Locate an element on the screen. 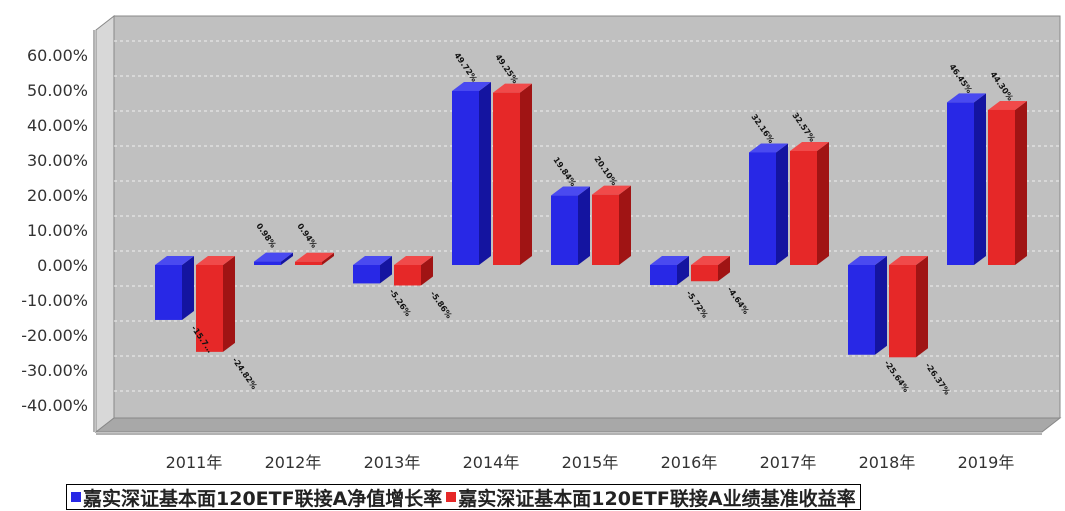 This screenshot has height=511, width=1065. y-tick-label: 0.00% is located at coordinates (62, 265).